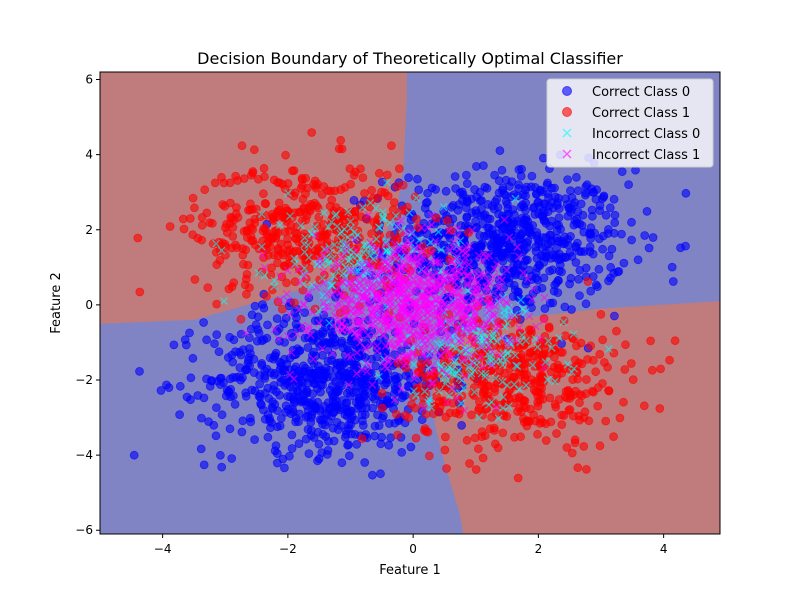  Describe the element at coordinates (56, 303) in the screenshot. I see `y-axis-label: Feature 2` at that location.